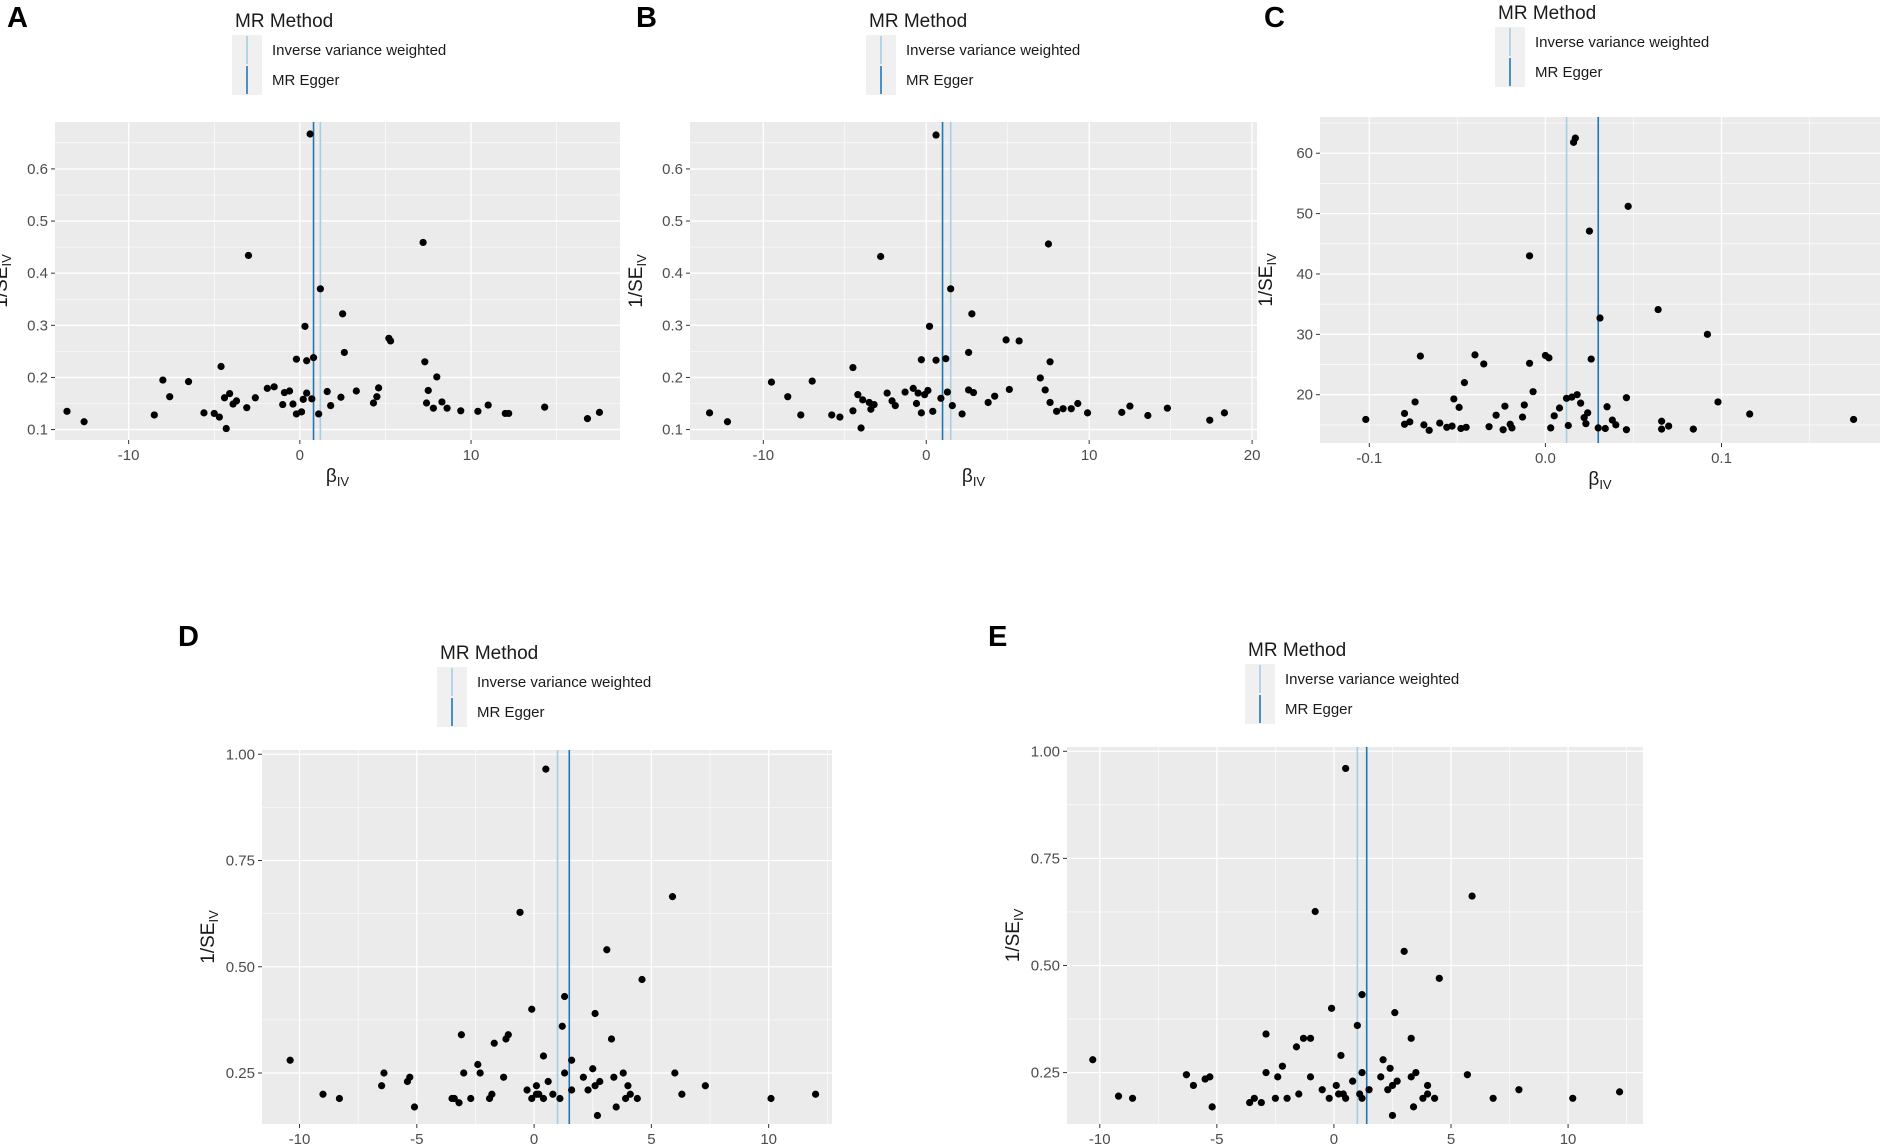 The height and width of the screenshot is (1145, 1890). Describe the element at coordinates (1045, 1073) in the screenshot. I see `y-tick-label: 0.25` at that location.